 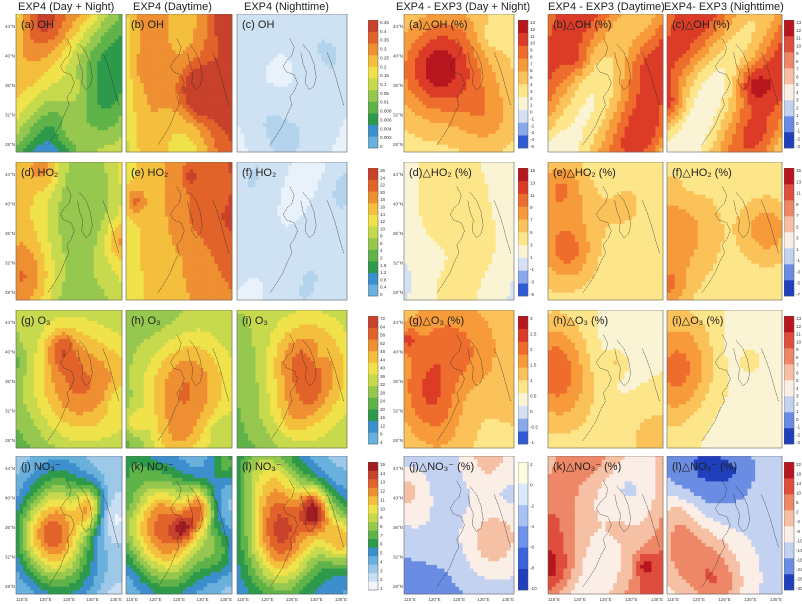 I want to click on colorbar-tick: 0.002, so click(x=386, y=137).